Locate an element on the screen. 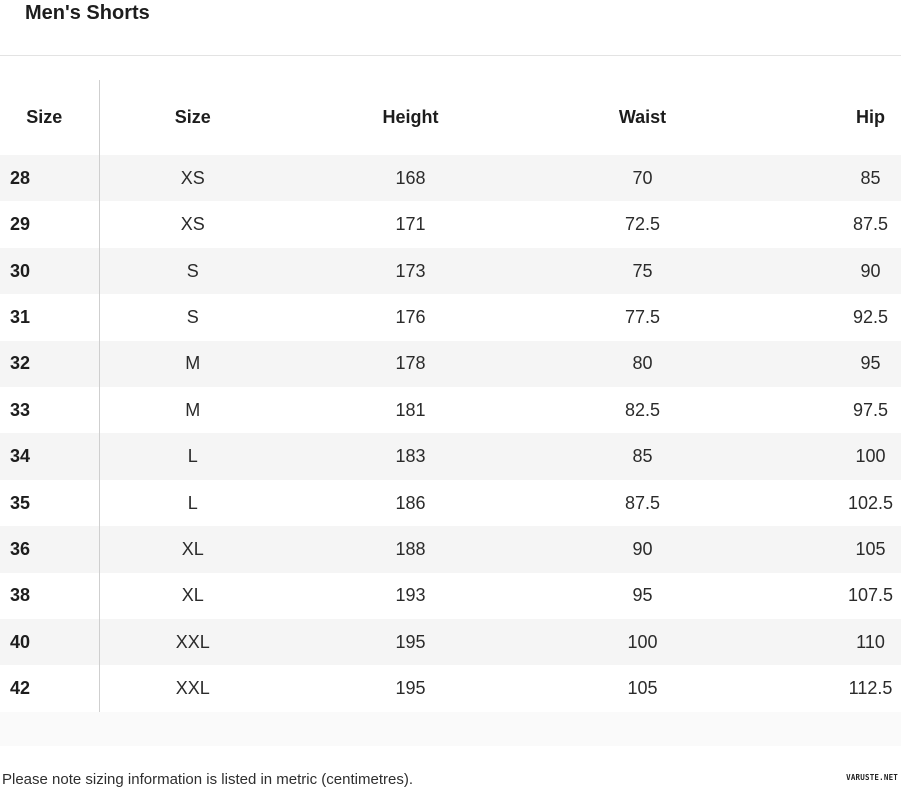 The image size is (901, 789). table-cell: 34 is located at coordinates (50, 456).